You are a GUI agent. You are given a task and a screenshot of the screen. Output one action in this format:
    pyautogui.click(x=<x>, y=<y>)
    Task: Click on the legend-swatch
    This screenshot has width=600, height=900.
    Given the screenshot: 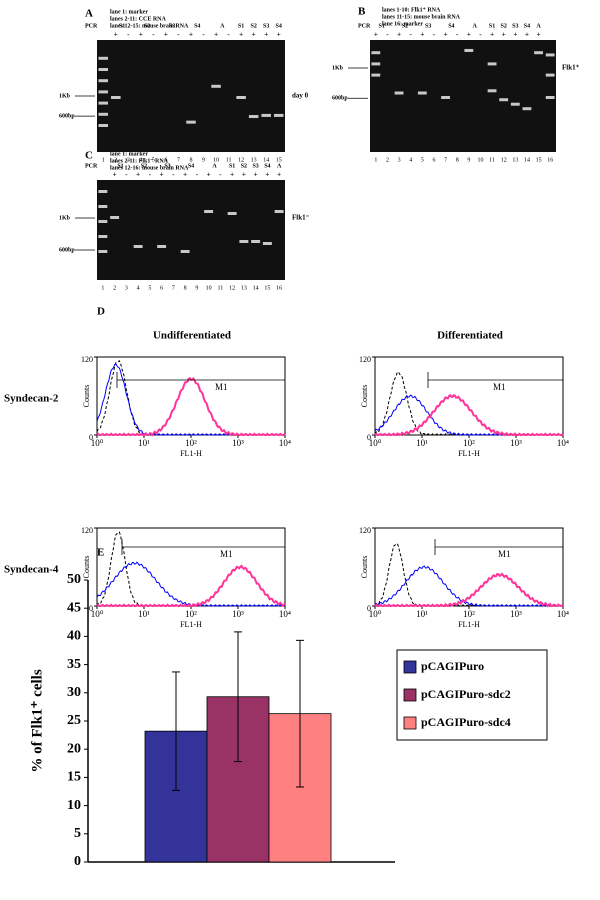 What is the action you would take?
    pyautogui.click(x=410, y=667)
    